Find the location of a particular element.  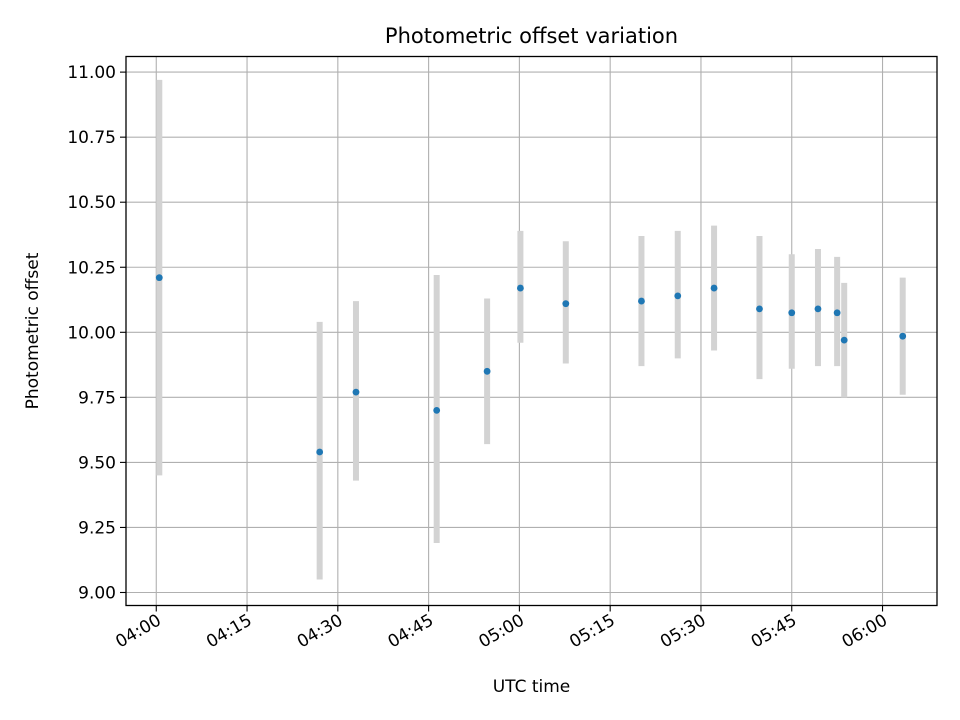

y-tick-label: 9.00 is located at coordinates (97, 593).